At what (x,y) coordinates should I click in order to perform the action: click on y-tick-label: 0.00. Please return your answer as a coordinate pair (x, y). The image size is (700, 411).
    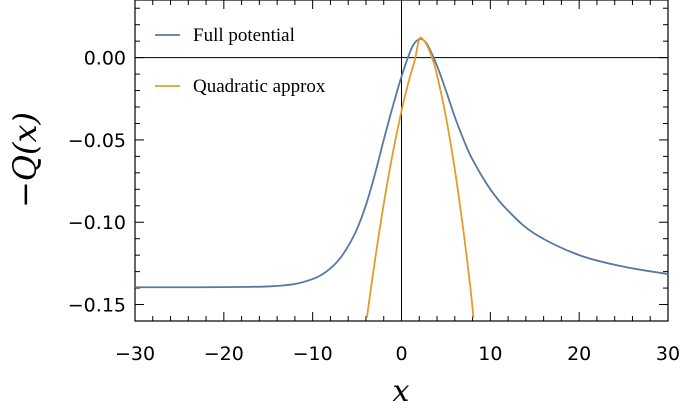
    Looking at the image, I should click on (105, 59).